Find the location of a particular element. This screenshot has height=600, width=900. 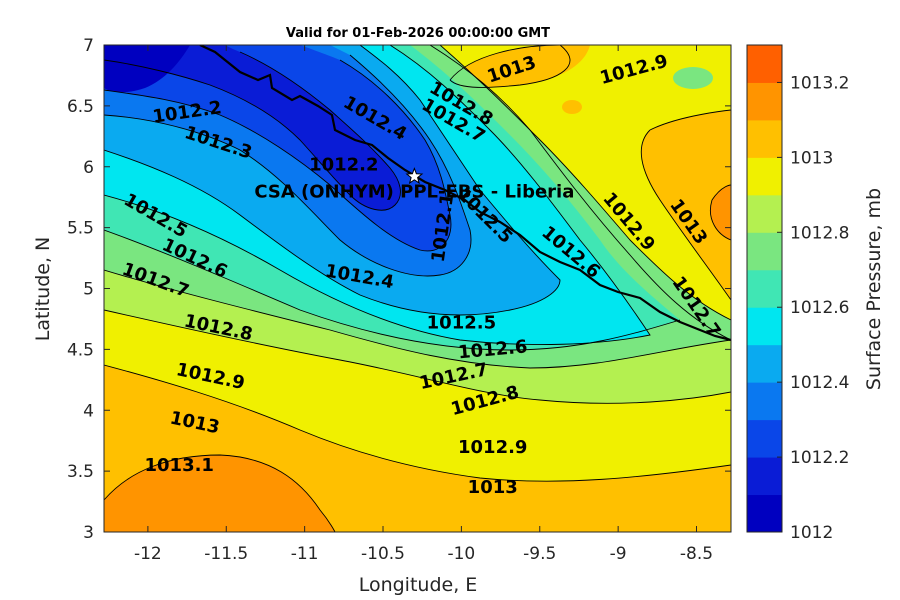

x-tick-label: -8.5 is located at coordinates (696, 554).